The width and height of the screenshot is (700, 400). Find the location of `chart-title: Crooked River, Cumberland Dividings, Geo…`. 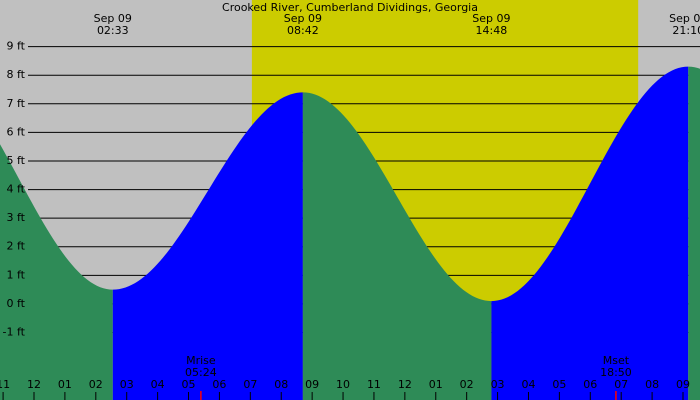

chart-title: Crooked River, Cumberland Dividings, Geo… is located at coordinates (350, 7).